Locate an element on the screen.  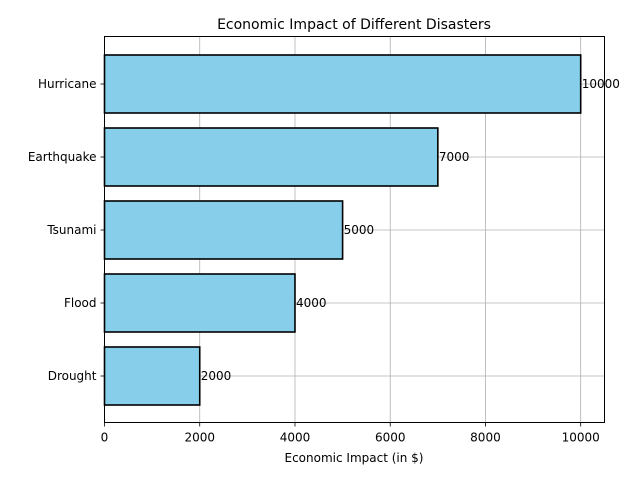
y-tick-label: Drought is located at coordinates (72, 376).